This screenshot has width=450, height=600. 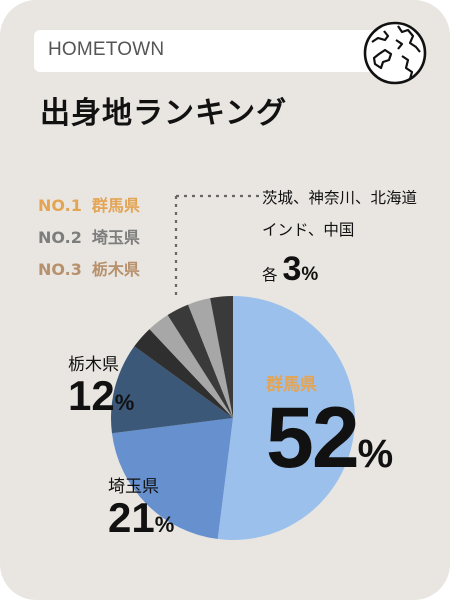 I want to click on label-gunma: 群馬県 52%, so click(x=329, y=425).